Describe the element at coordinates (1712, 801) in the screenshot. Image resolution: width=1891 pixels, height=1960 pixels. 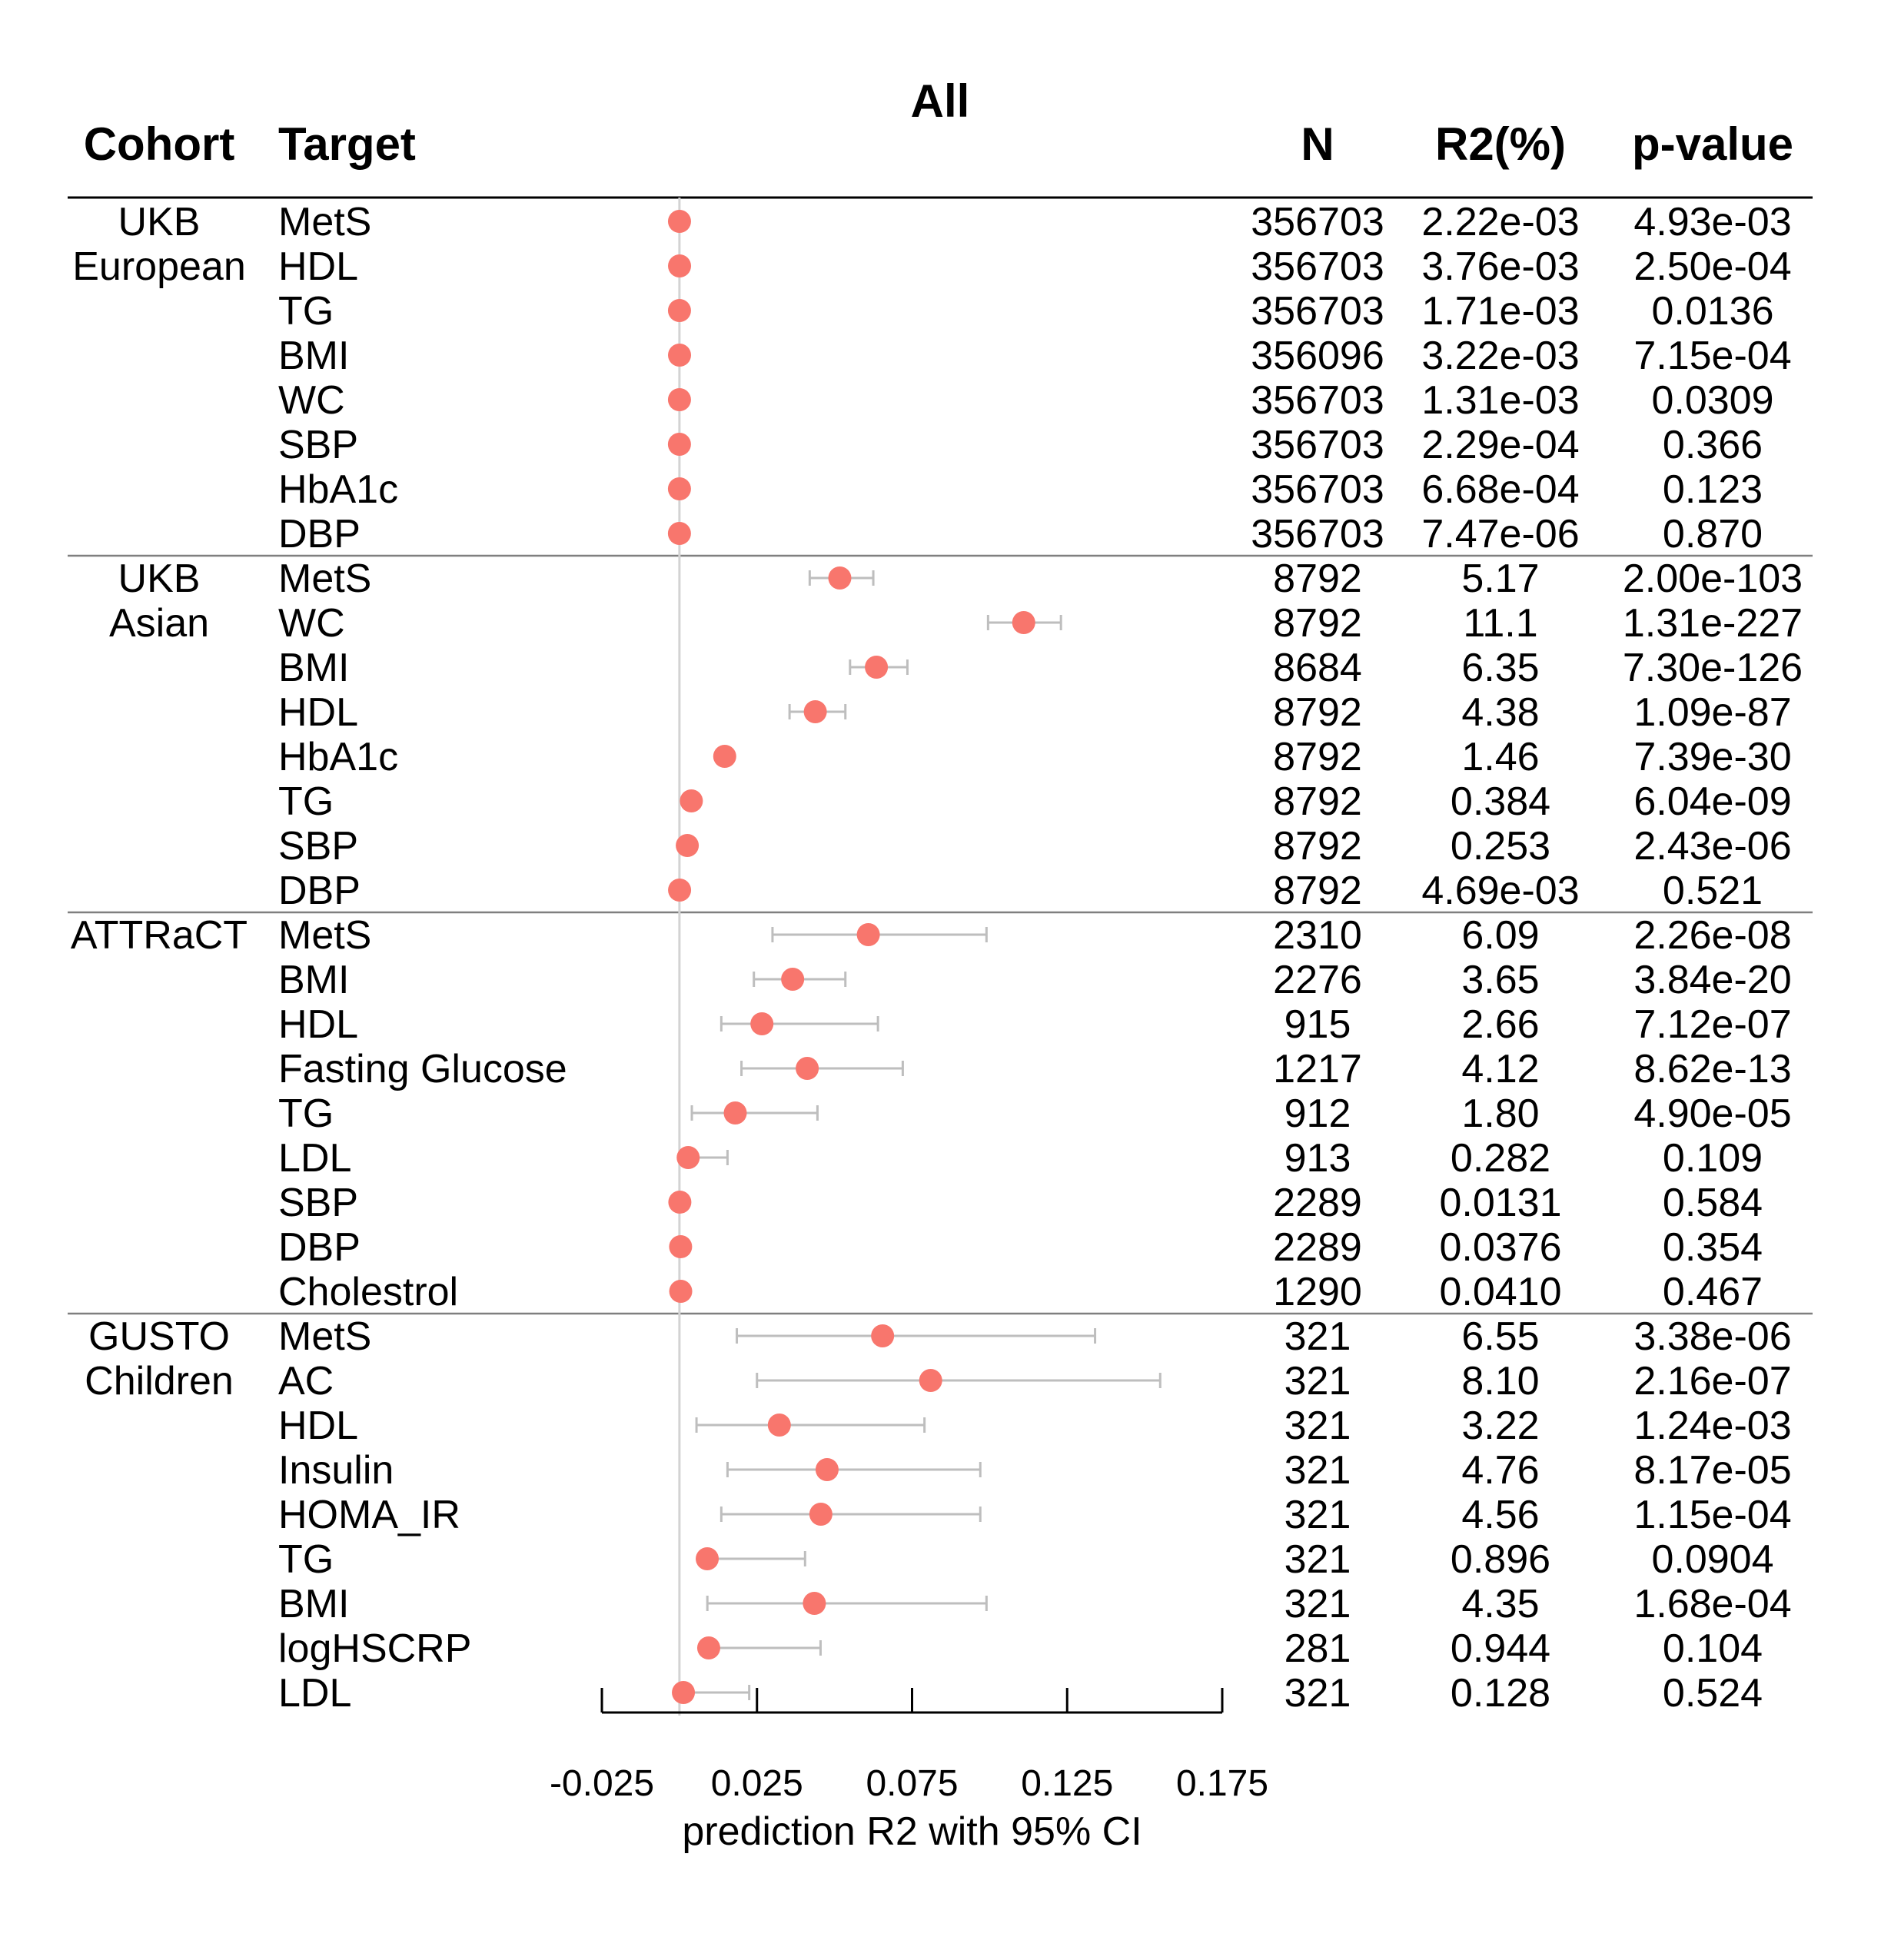
I see `p-value: 6.04e-09` at that location.